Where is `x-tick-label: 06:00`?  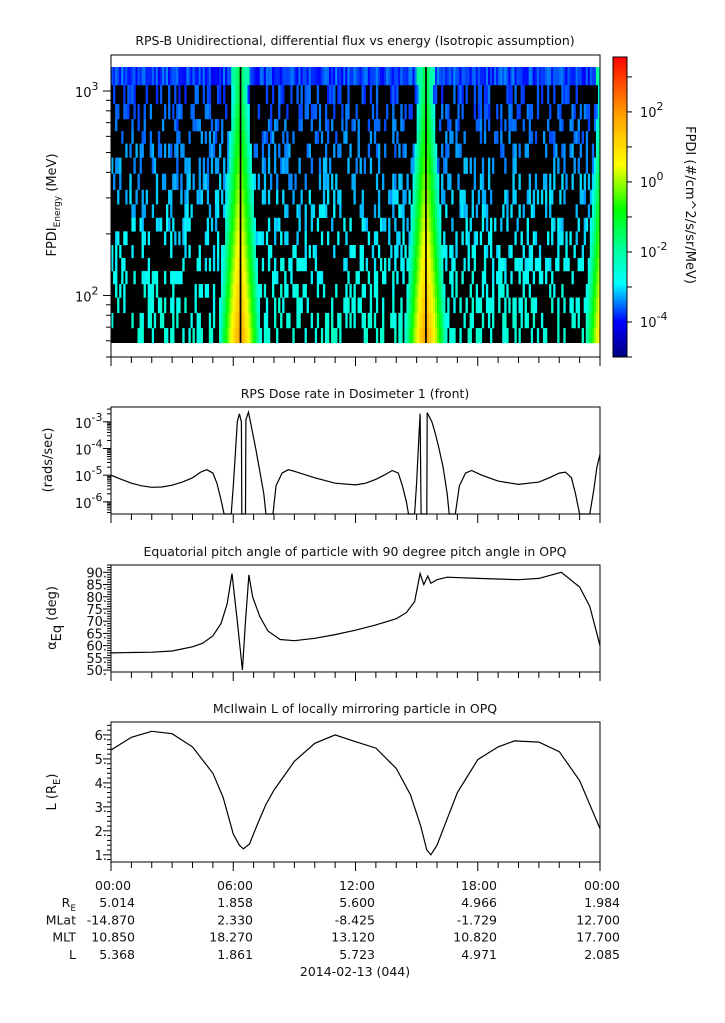
x-tick-label: 06:00 is located at coordinates (235, 885).